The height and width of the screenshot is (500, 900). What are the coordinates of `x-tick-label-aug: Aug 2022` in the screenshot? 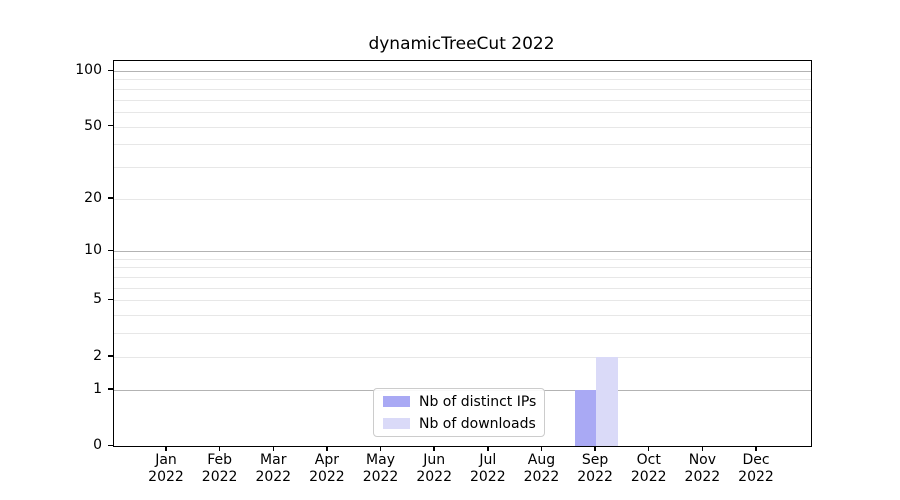 It's located at (541, 468).